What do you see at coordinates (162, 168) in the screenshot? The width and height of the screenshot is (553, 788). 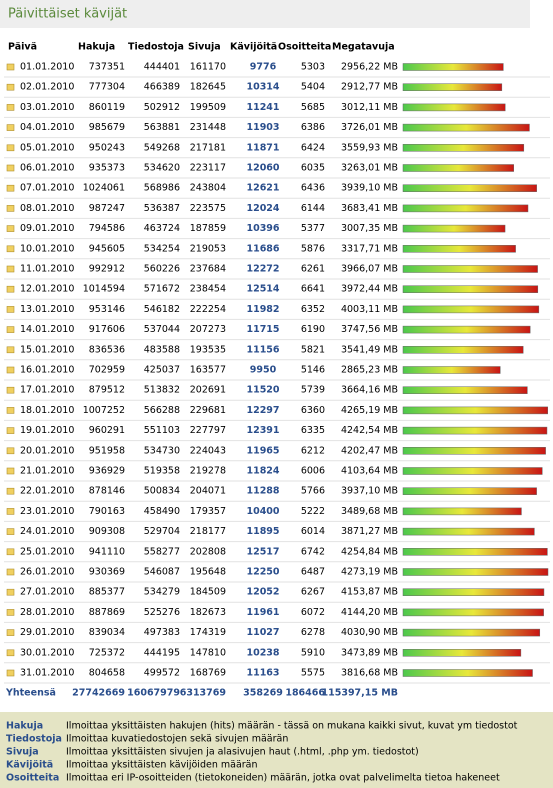 I see `tiedostoja: 534620` at bounding box center [162, 168].